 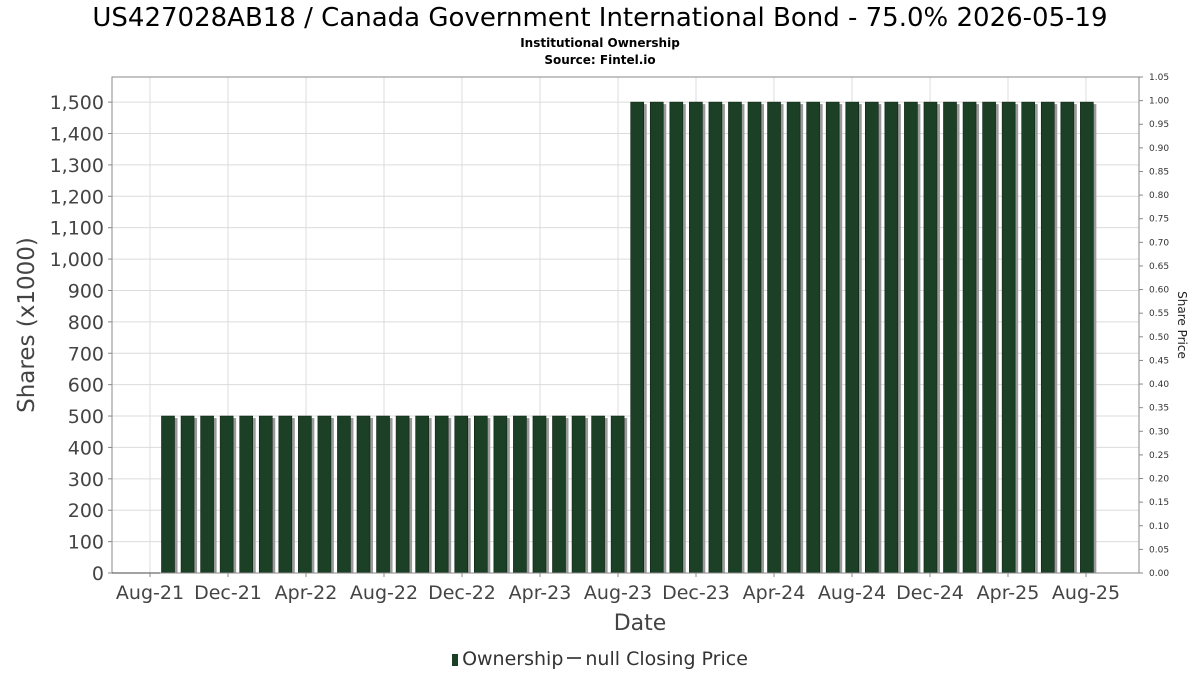 I want to click on chart-source: Source: Fintel.io, so click(x=600, y=60).